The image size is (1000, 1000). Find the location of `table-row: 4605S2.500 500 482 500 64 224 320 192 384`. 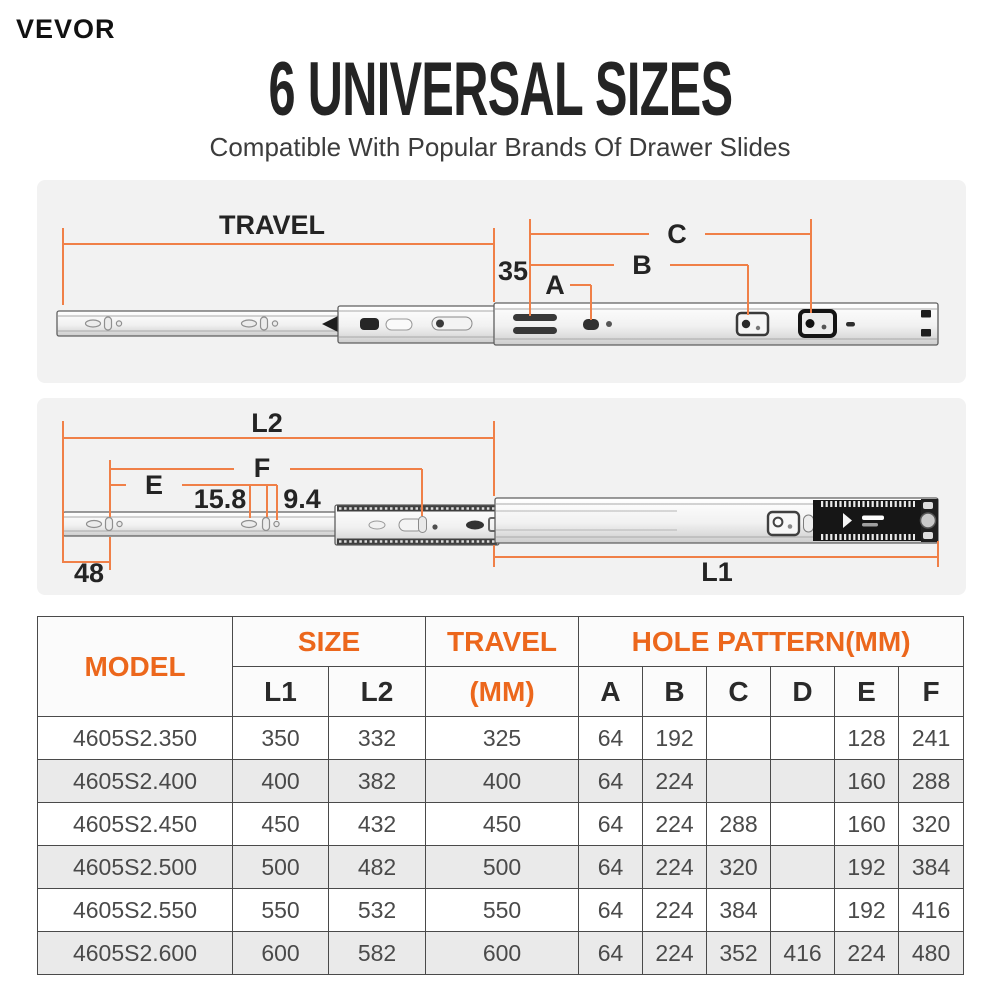

table-row: 4605S2.500 500 482 500 64 224 320 192 384 is located at coordinates (501, 867).